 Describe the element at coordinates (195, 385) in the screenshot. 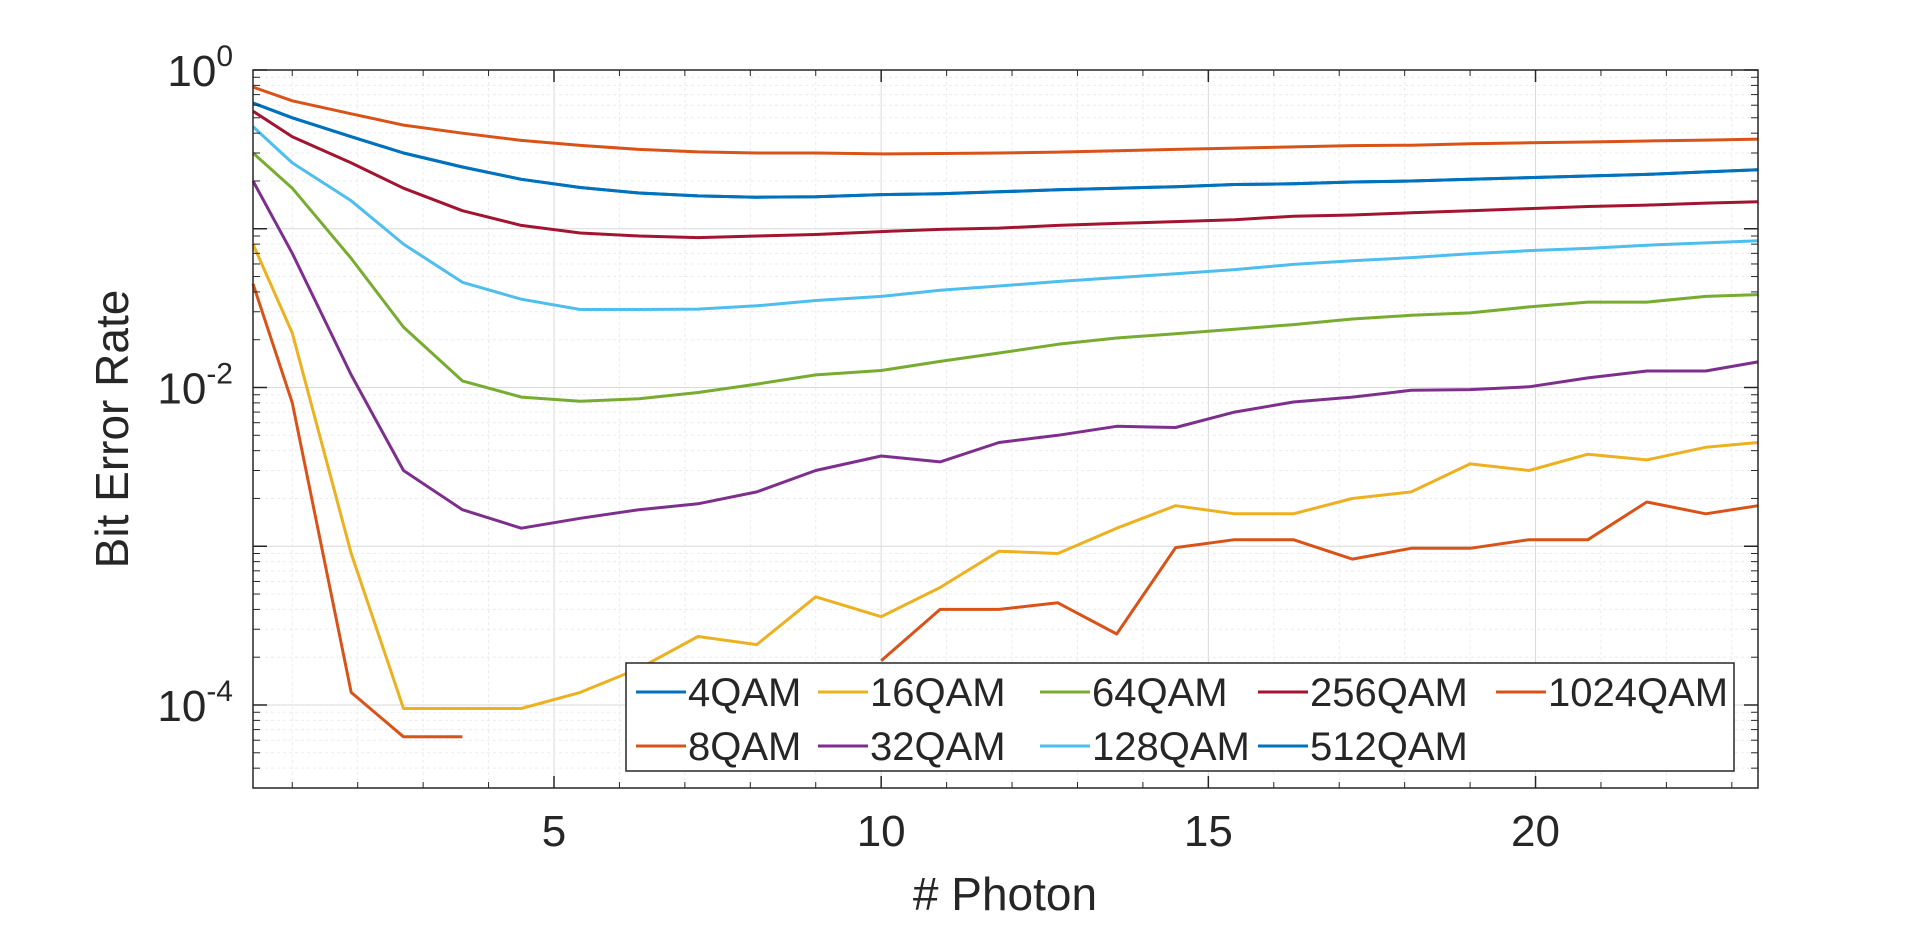

I see `y-tick-label: 10⁻²` at that location.